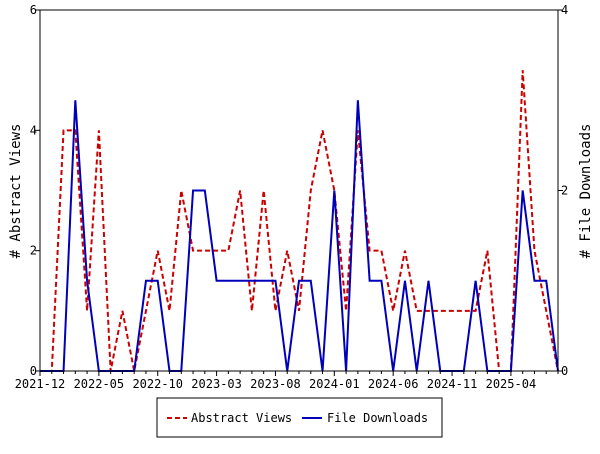  What do you see at coordinates (33, 10) in the screenshot?
I see `y-tick-label: 6` at bounding box center [33, 10].